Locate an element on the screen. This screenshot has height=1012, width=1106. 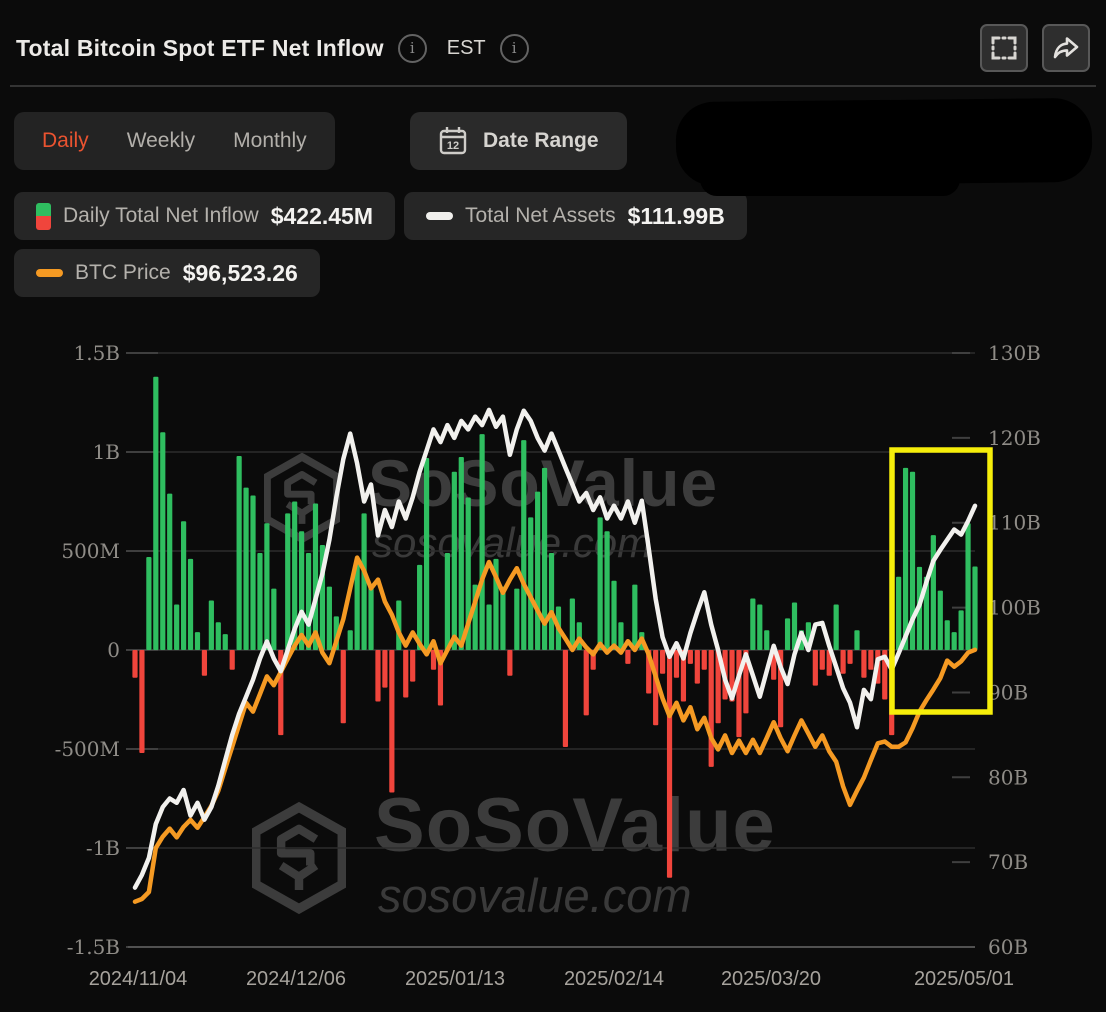
fullscreen-icon is located at coordinates (1004, 48).